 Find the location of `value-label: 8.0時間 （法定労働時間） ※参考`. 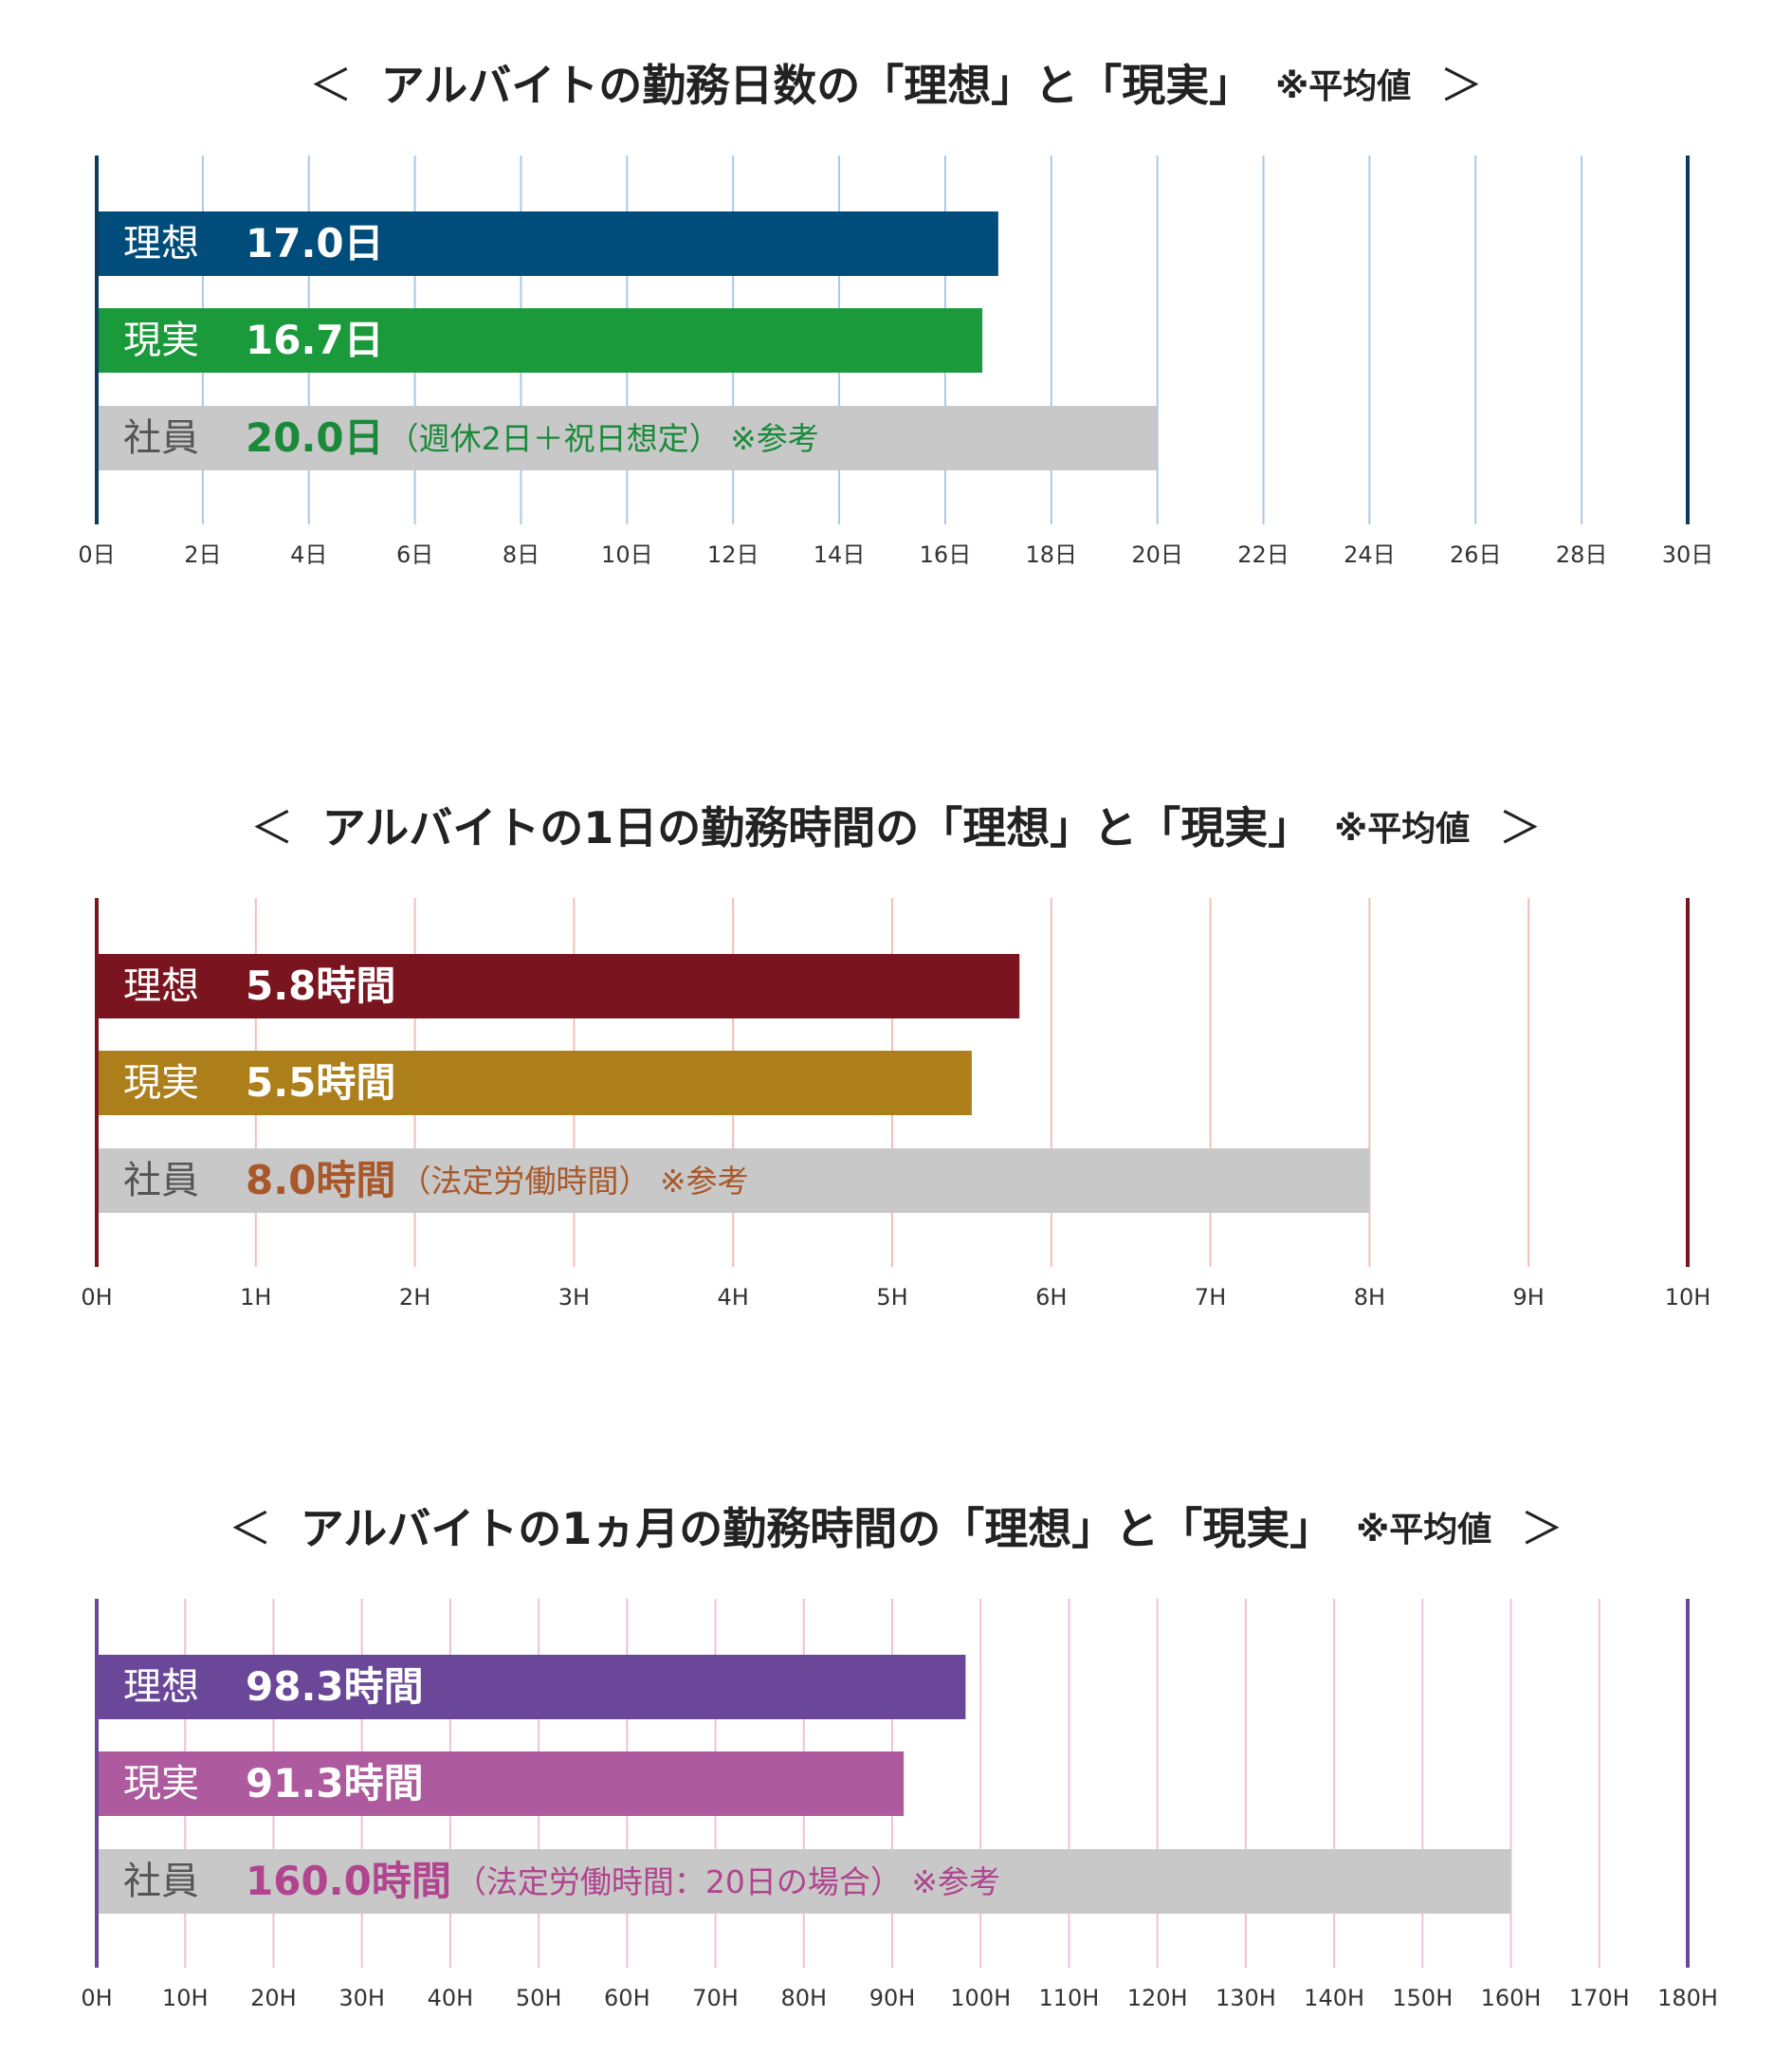

value-label: 8.0時間 （法定労働時間） ※参考 is located at coordinates (497, 1180).